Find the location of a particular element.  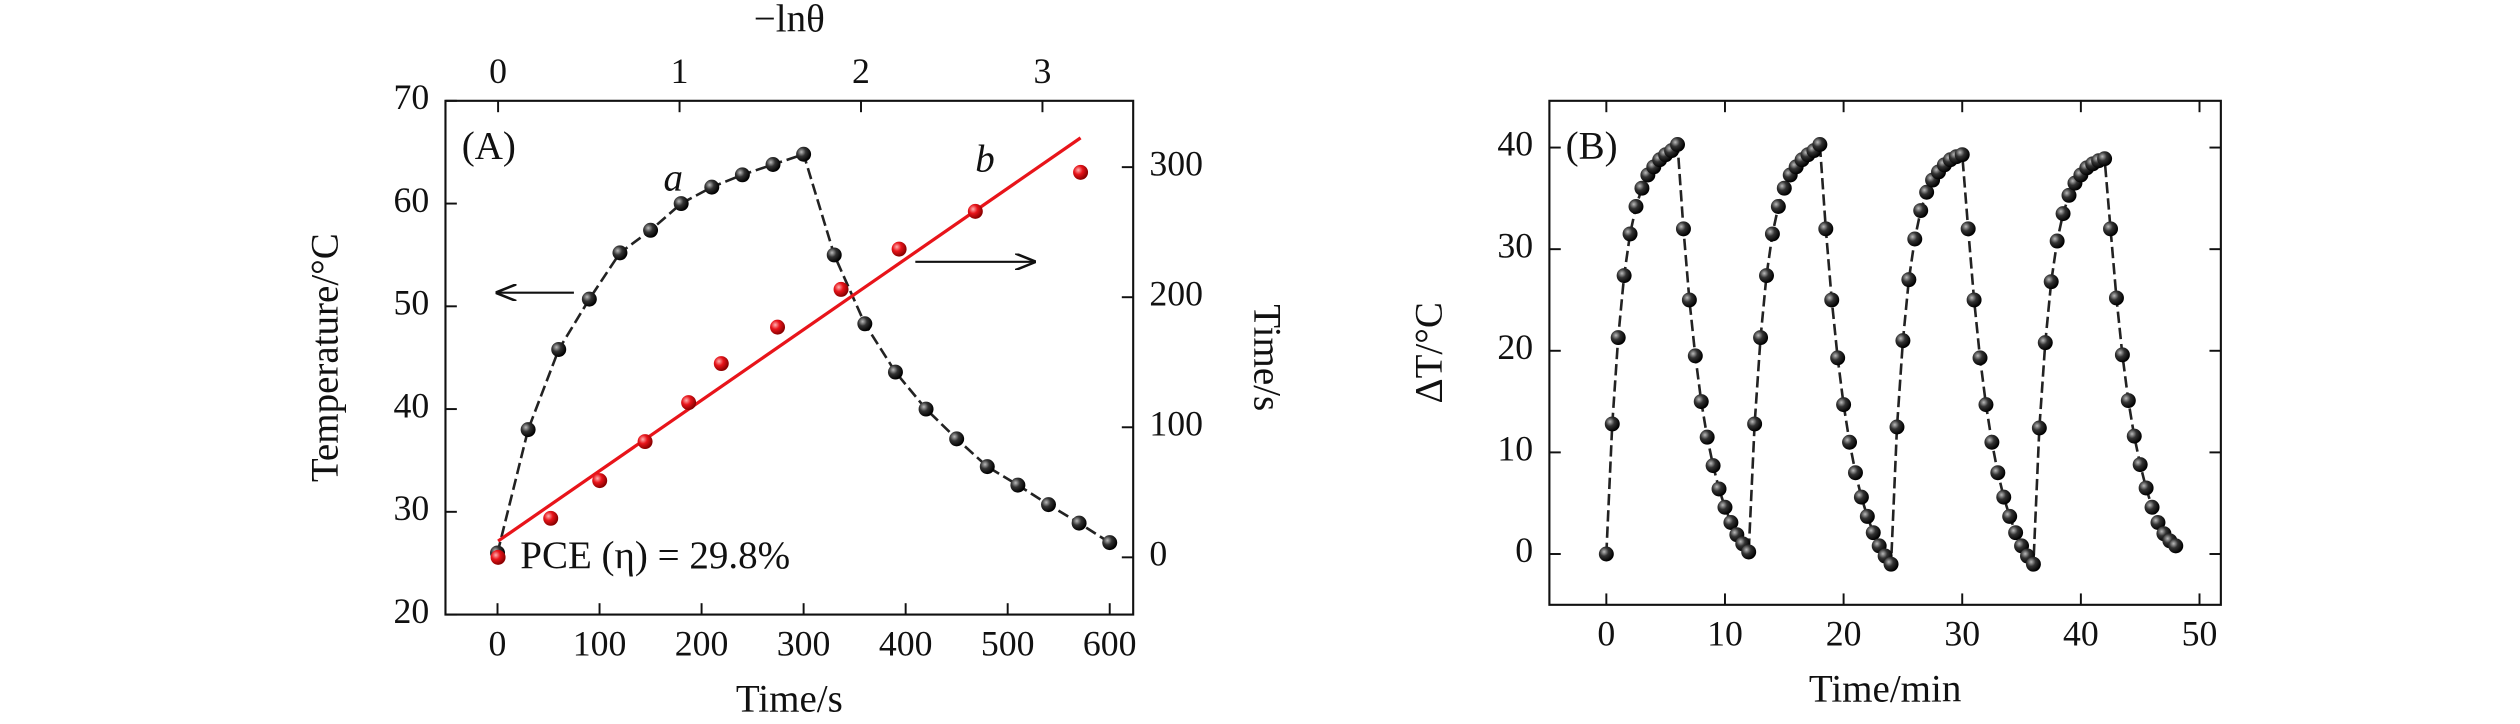

series-label: a is located at coordinates (674, 177).